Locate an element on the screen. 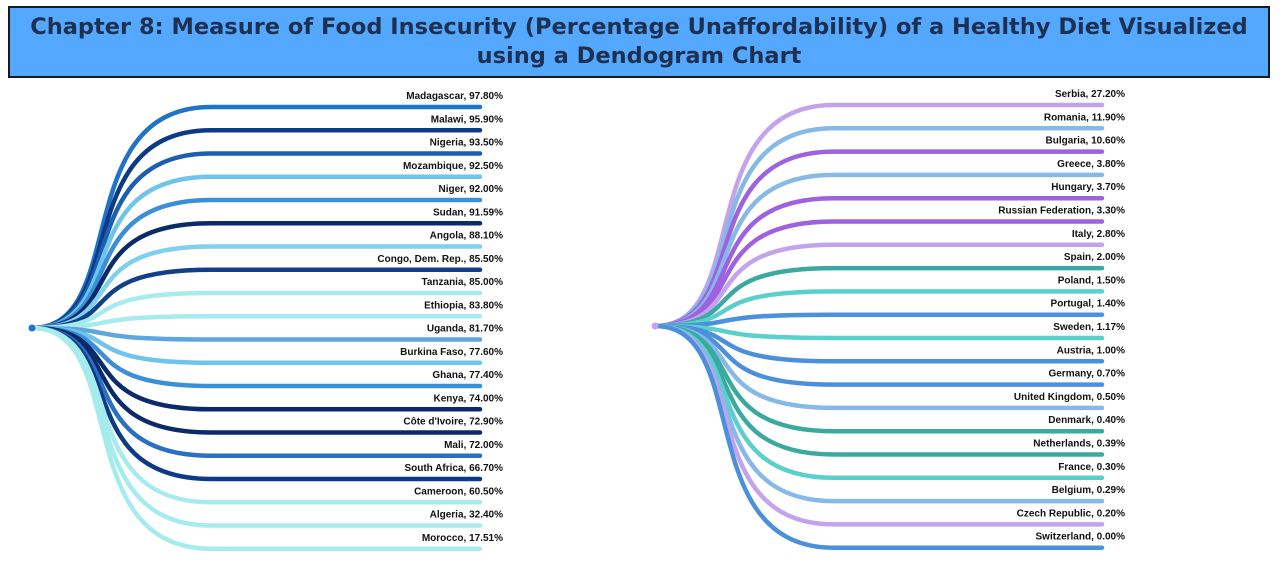  europe-label-hungary: Hungary, 3.70% is located at coordinates (1088, 187).